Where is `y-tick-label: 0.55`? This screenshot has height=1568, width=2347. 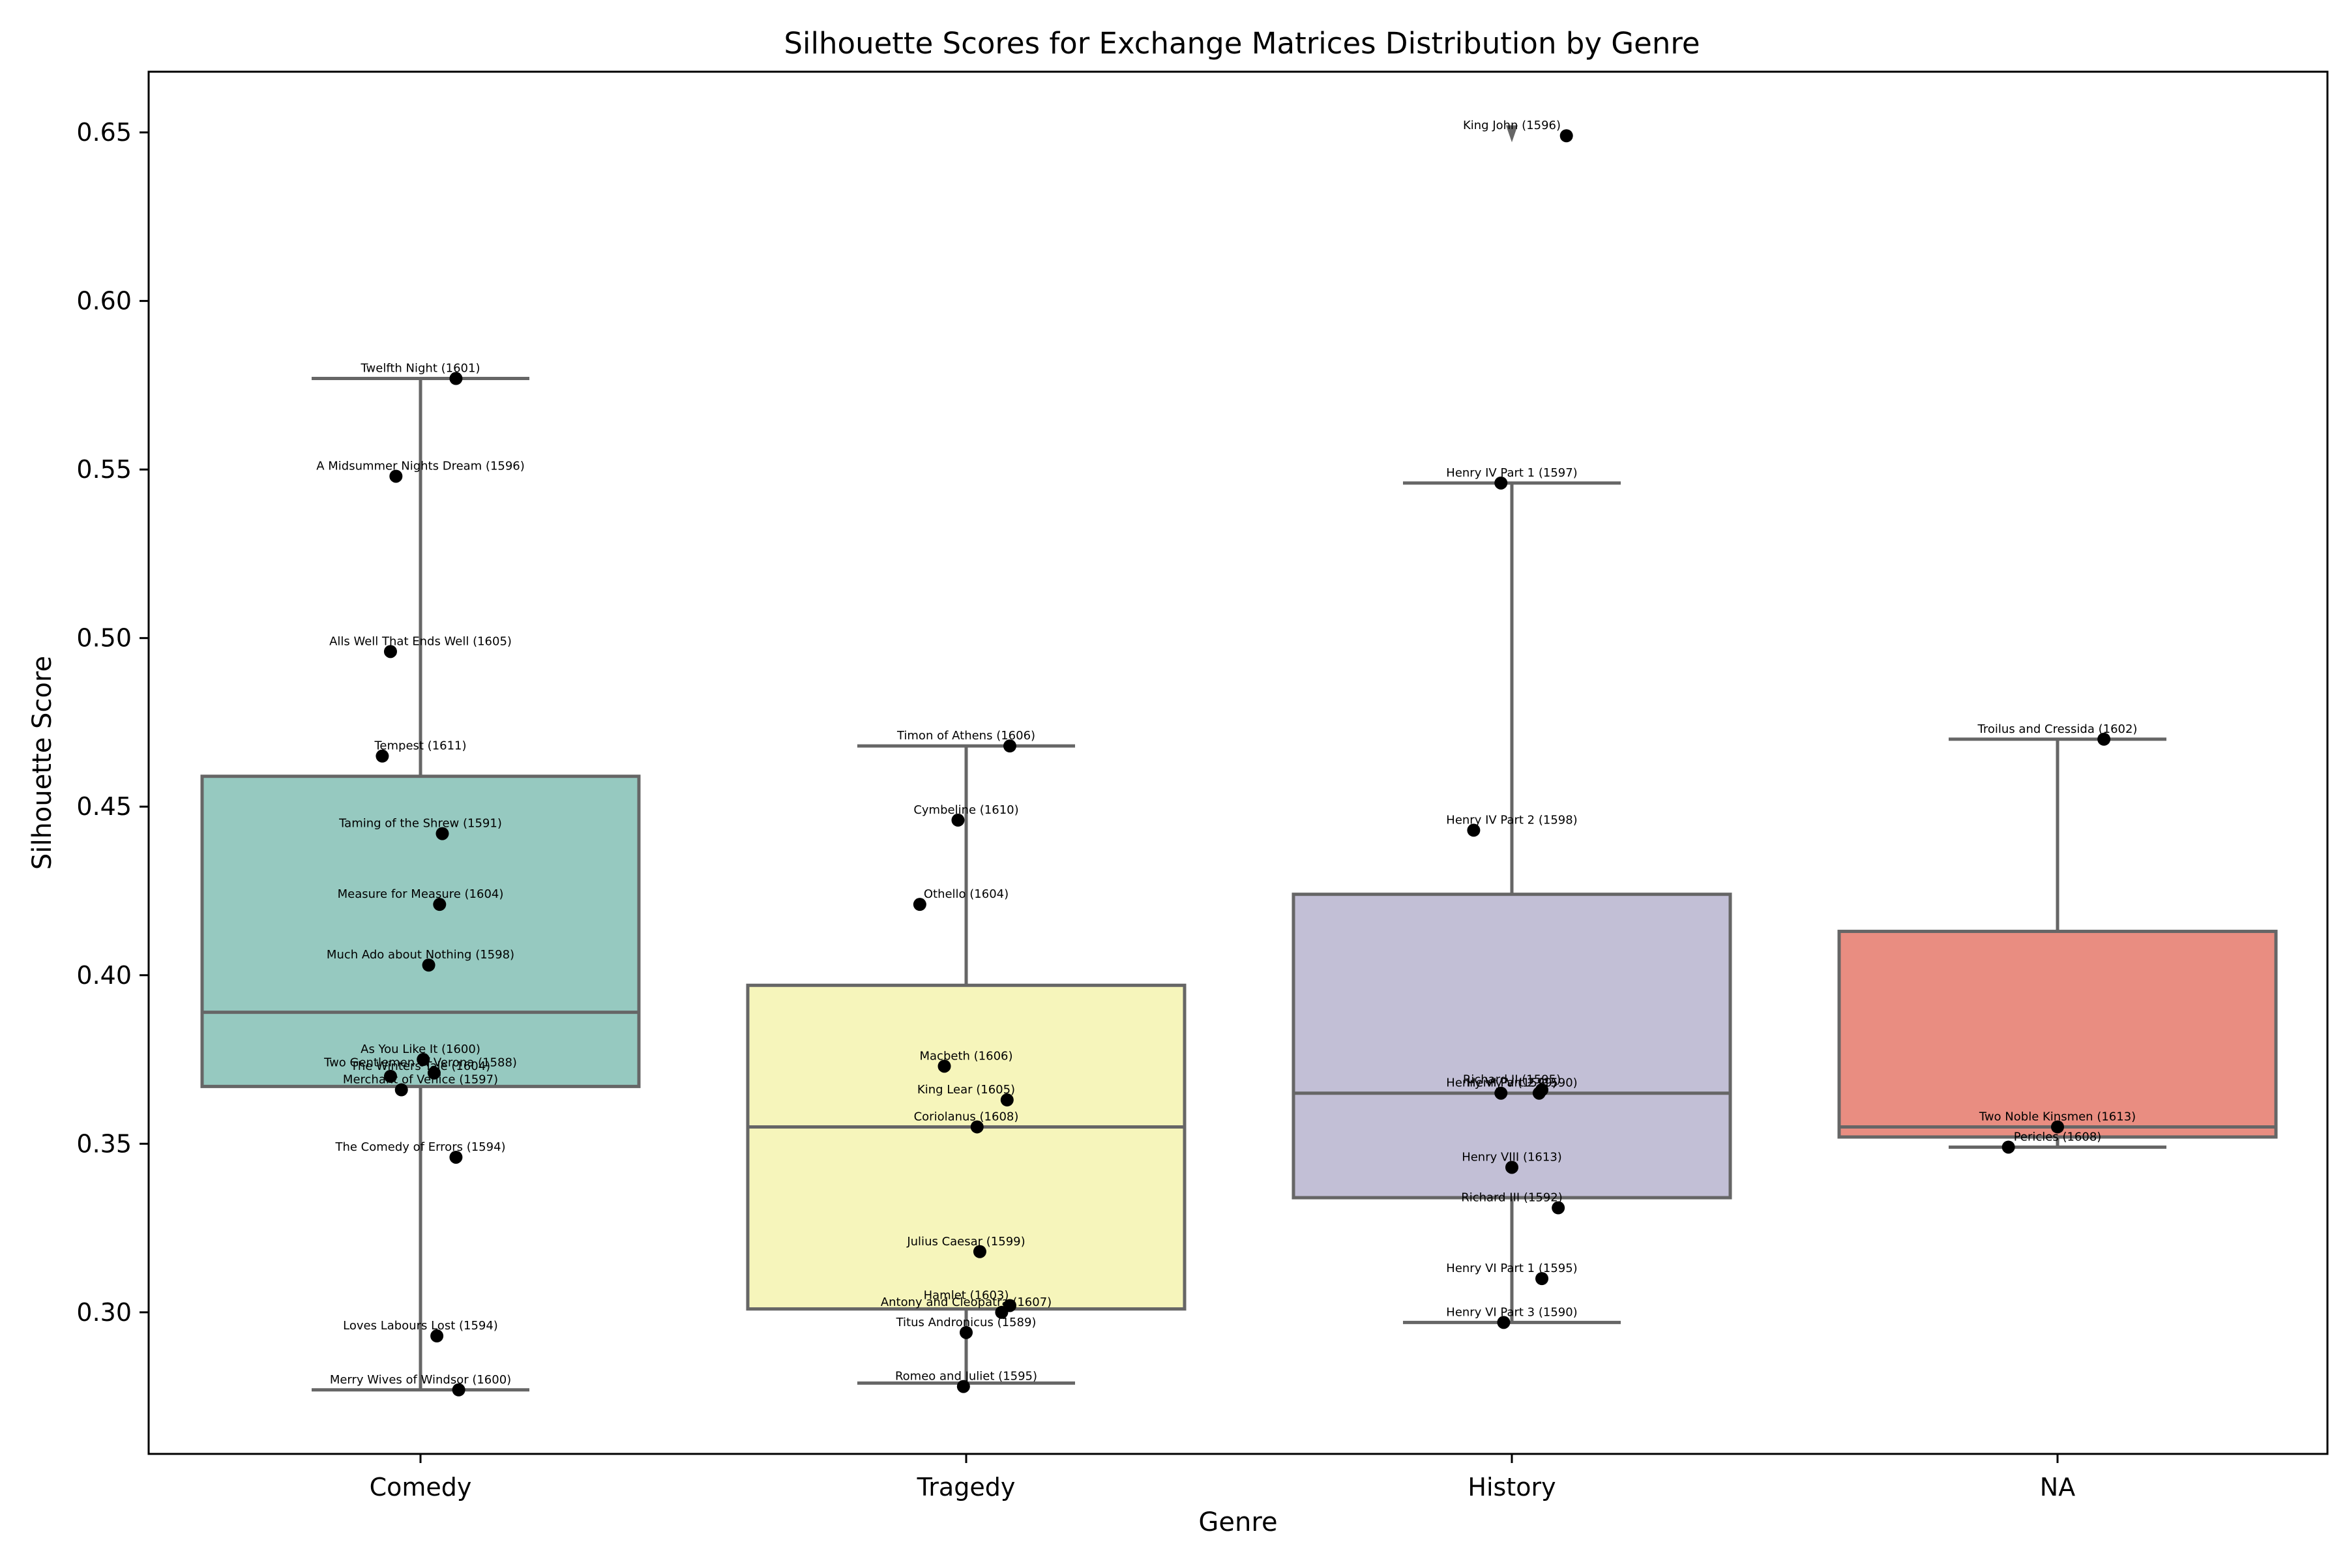
y-tick-label: 0.55 is located at coordinates (104, 469).